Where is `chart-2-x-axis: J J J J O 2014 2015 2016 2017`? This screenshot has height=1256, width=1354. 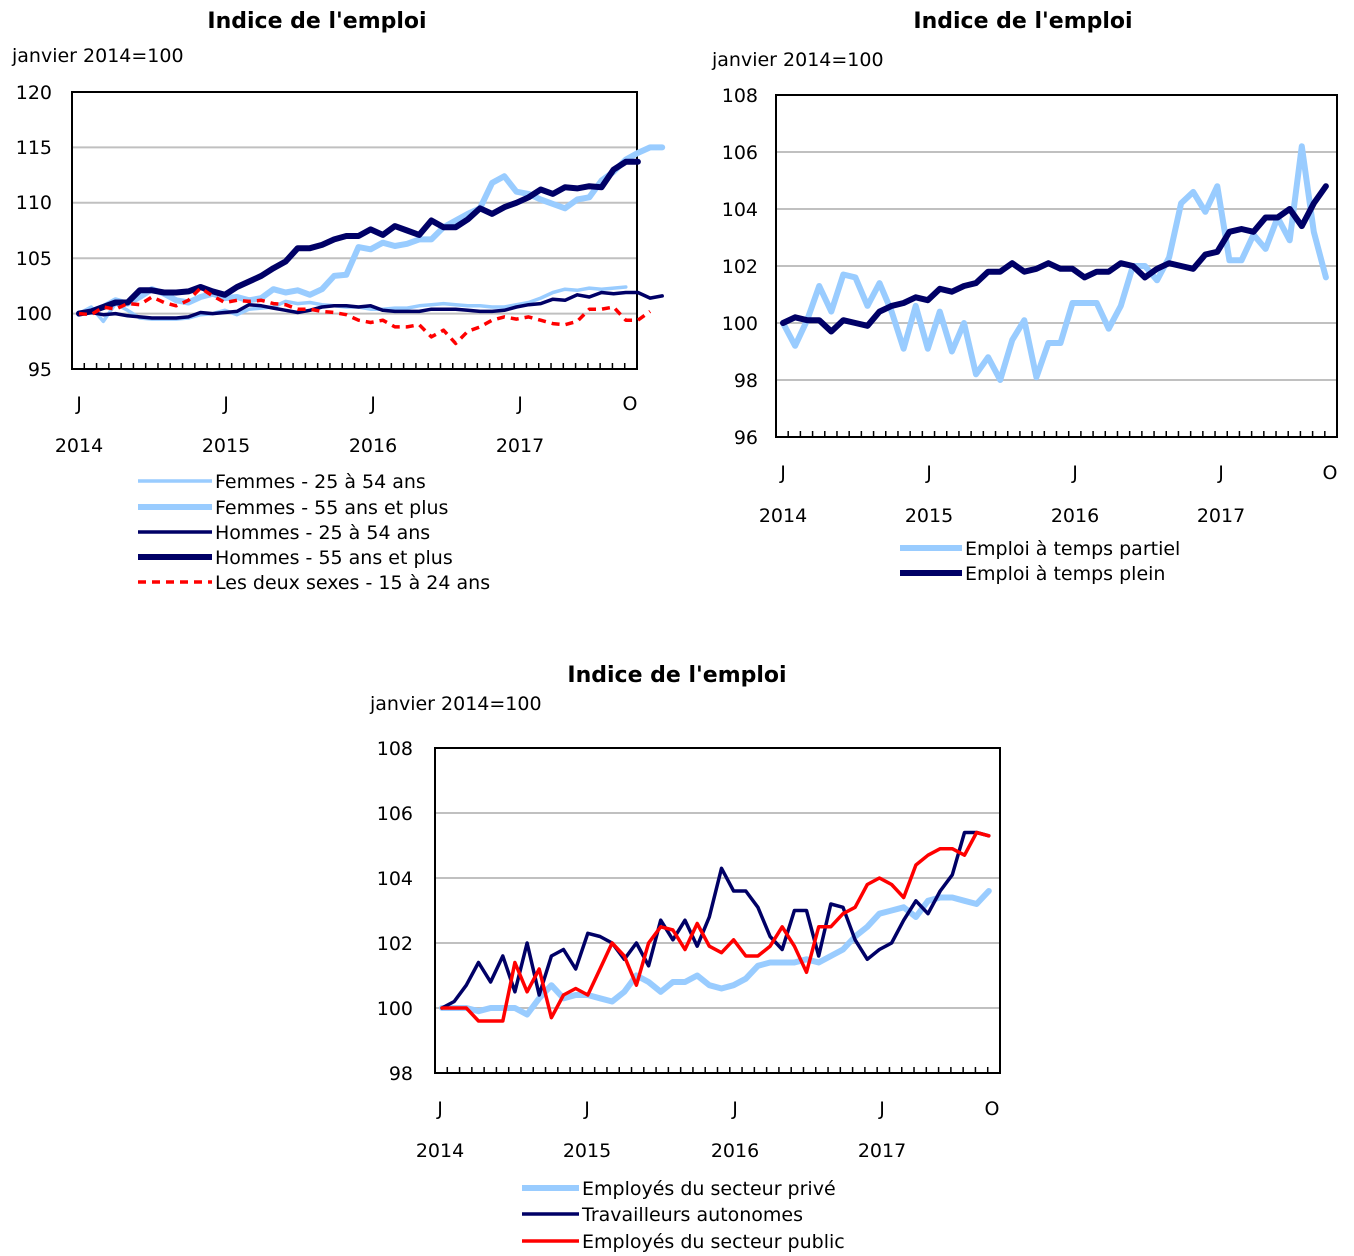
chart-2-x-axis: J J J J O 2014 2015 2016 2017 is located at coordinates (1048, 494).